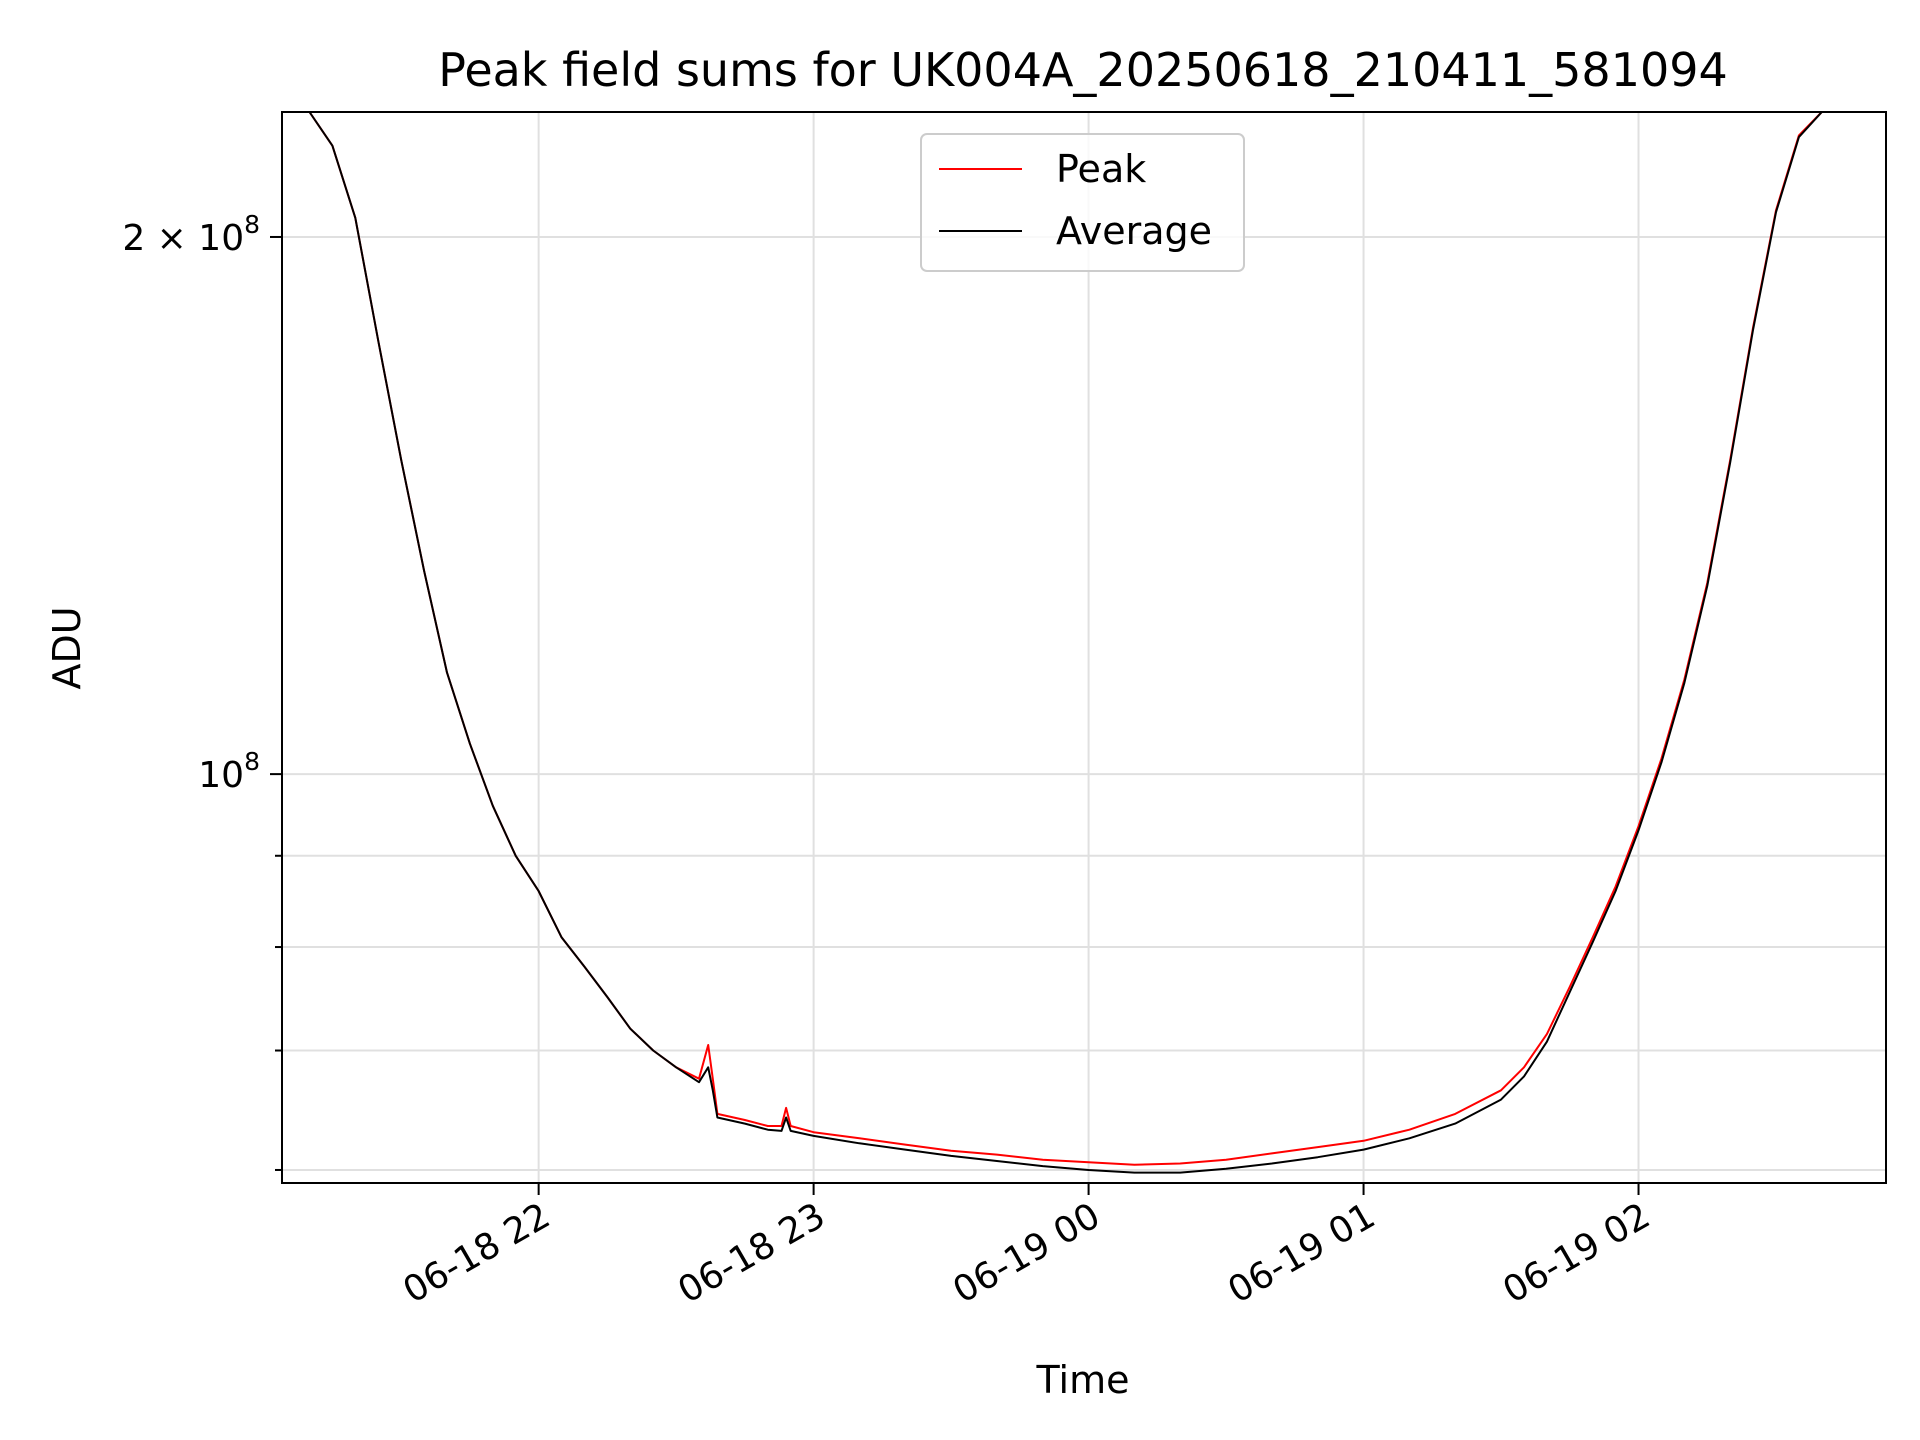 This screenshot has height=1440, width=1920. Describe the element at coordinates (1101, 169) in the screenshot. I see `legend-label-peak: Peak` at that location.